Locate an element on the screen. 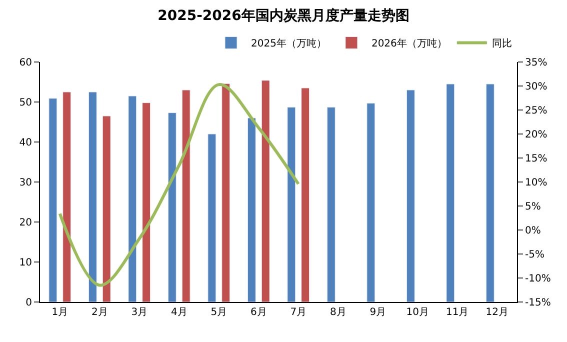  x-tick-label: 3月 is located at coordinates (139, 312).